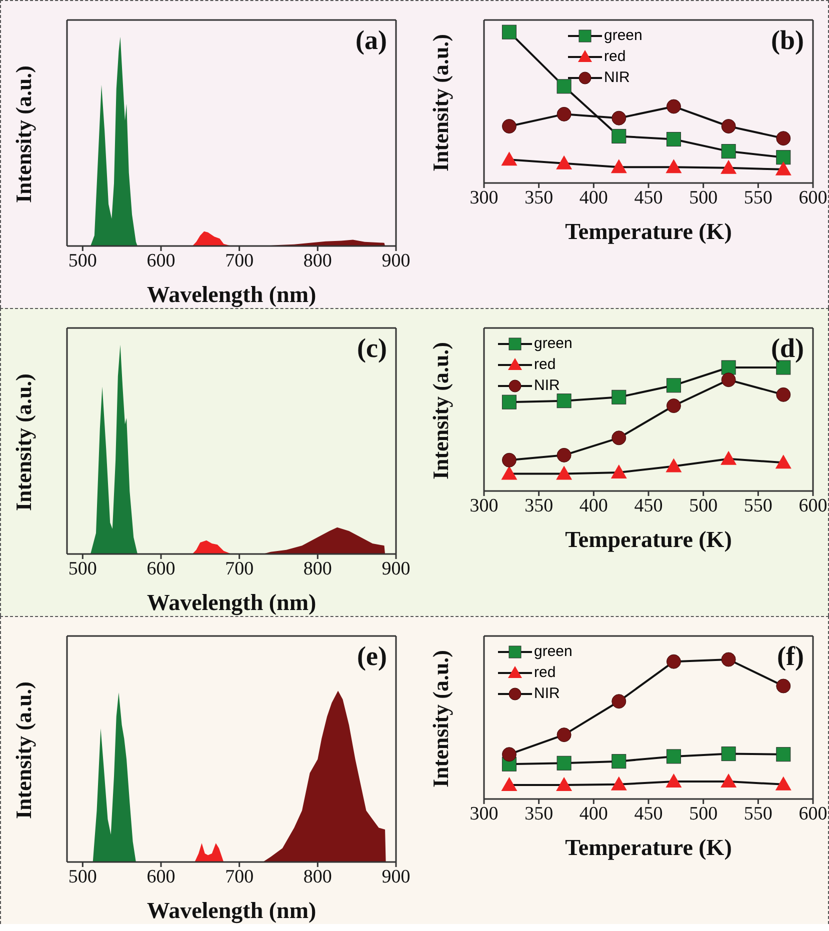 This screenshot has height=931, width=829. What do you see at coordinates (787, 40) in the screenshot?
I see `annotation: (b)` at bounding box center [787, 40].